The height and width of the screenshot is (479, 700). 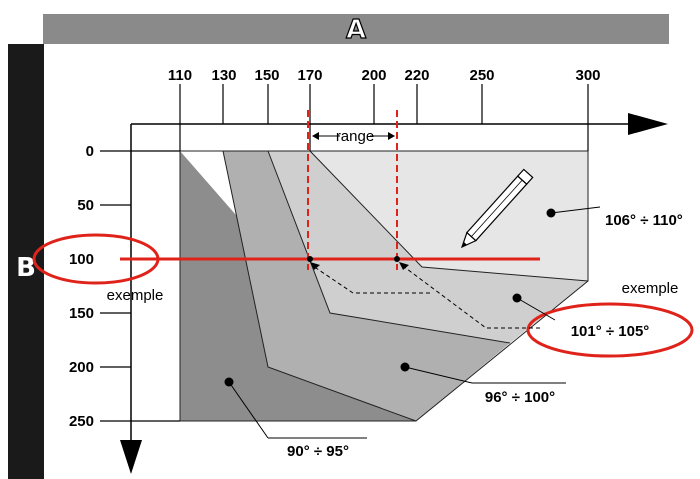 I want to click on zone-label-101-105: 101° ÷ 105°, so click(x=610, y=331).